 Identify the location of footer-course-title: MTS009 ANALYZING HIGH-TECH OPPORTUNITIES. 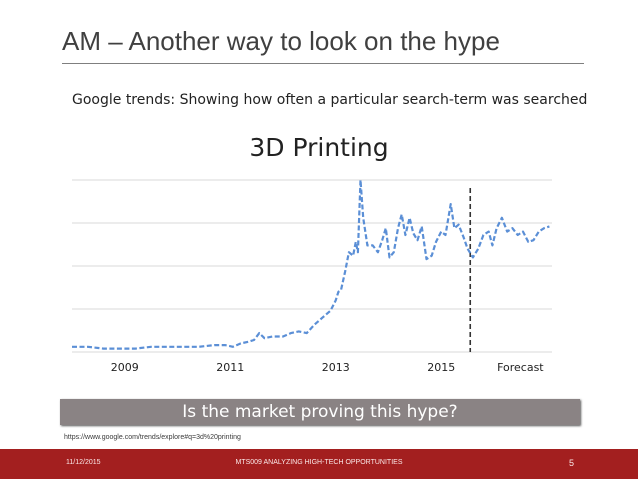
(319, 462).